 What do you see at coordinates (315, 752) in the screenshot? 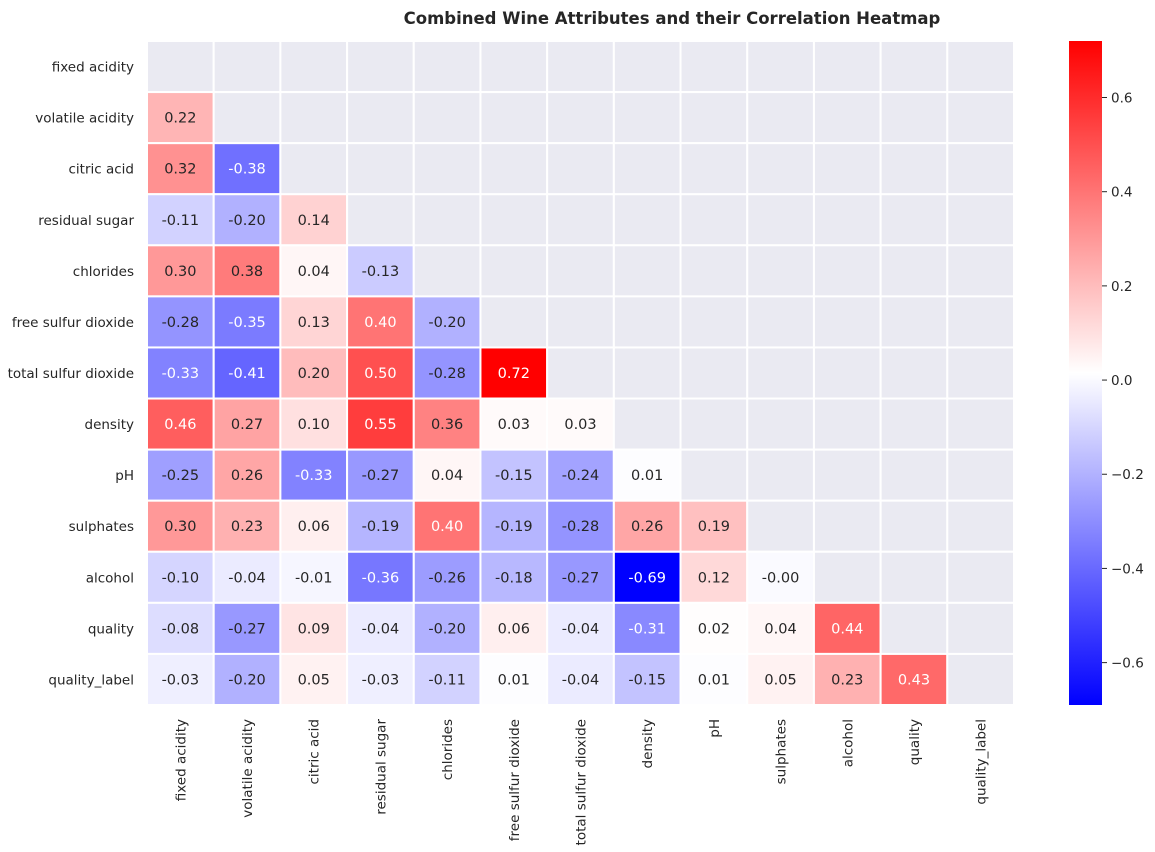
I see `column-label: citric acid` at bounding box center [315, 752].